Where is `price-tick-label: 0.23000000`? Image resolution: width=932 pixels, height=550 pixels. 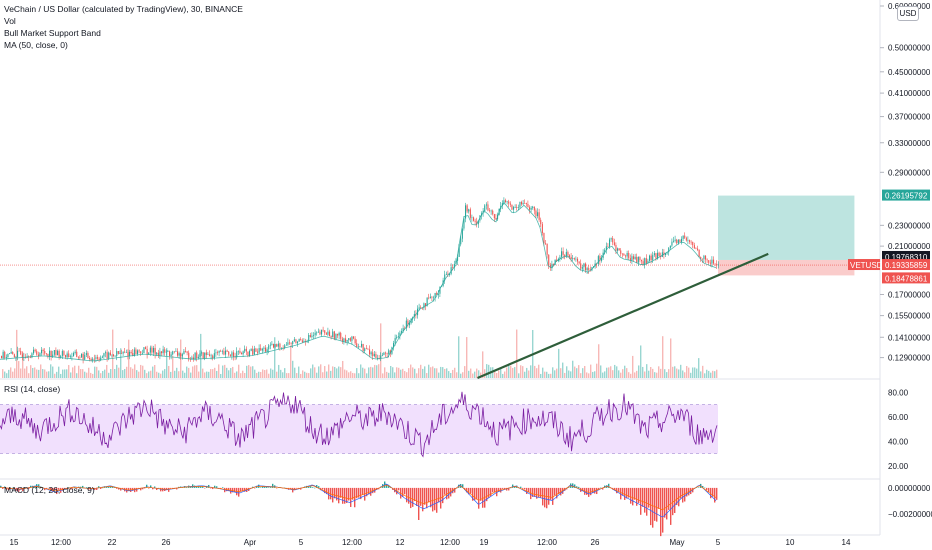
price-tick-label: 0.23000000 is located at coordinates (909, 225).